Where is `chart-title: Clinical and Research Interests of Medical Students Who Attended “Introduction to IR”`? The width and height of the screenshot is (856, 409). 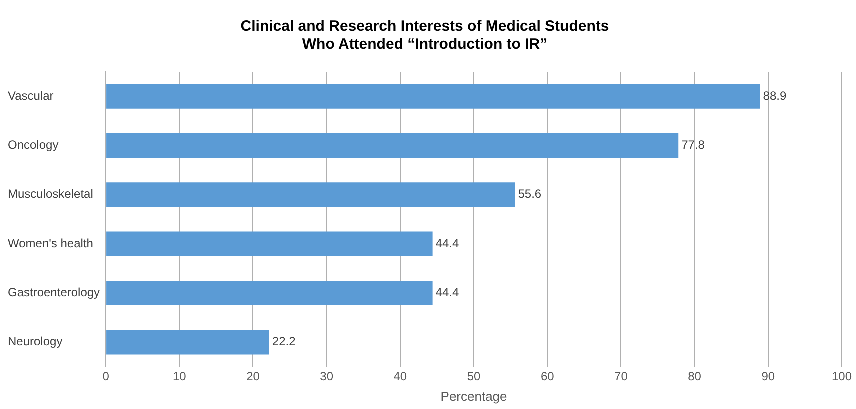
chart-title: Clinical and Research Interests of Medical Students Who Attended “Introduction to IR” is located at coordinates (425, 36).